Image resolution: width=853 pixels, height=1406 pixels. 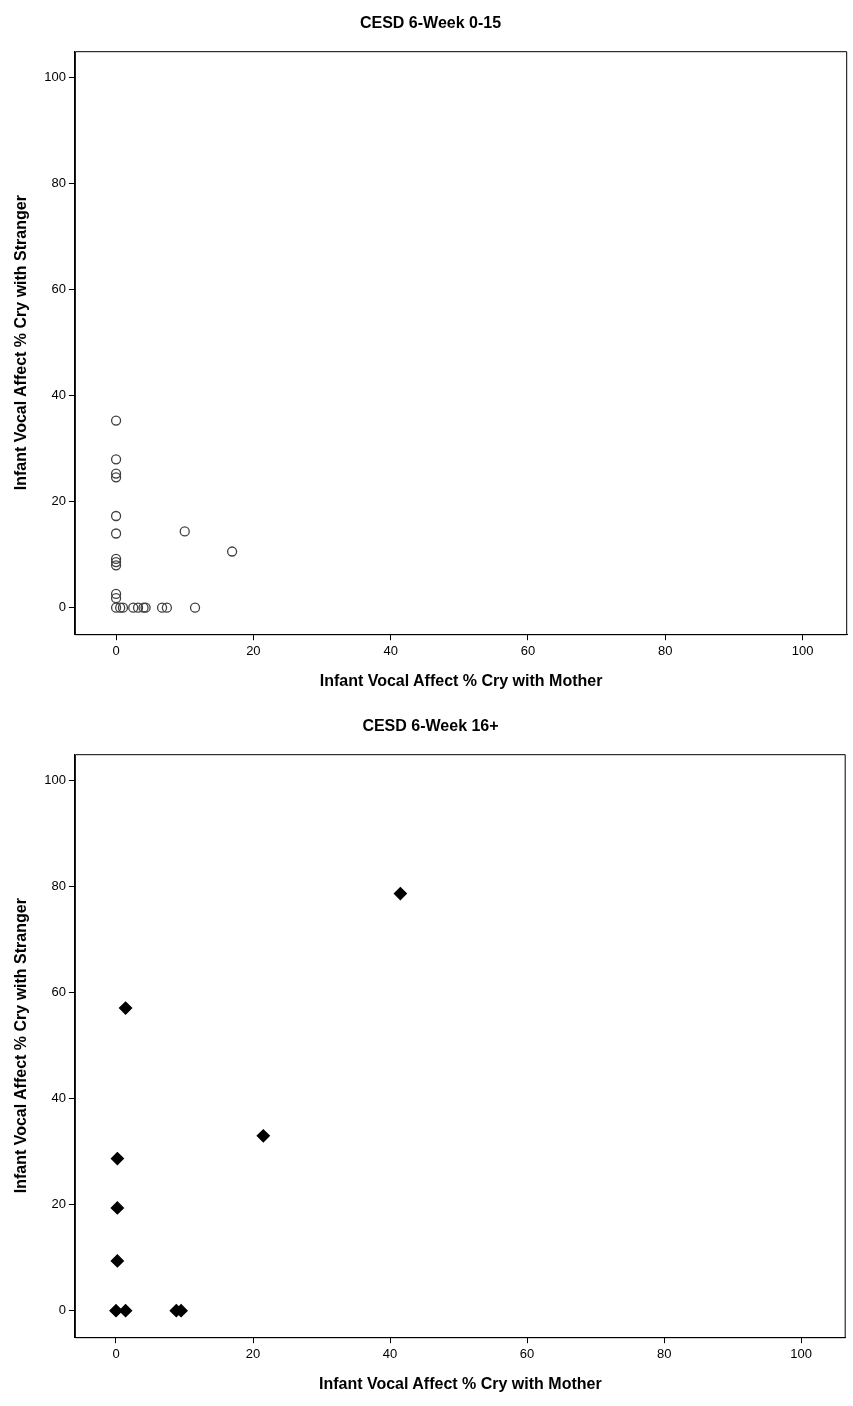 What do you see at coordinates (430, 726) in the screenshot?
I see `chart-title: CESD 6-Week 16+` at bounding box center [430, 726].